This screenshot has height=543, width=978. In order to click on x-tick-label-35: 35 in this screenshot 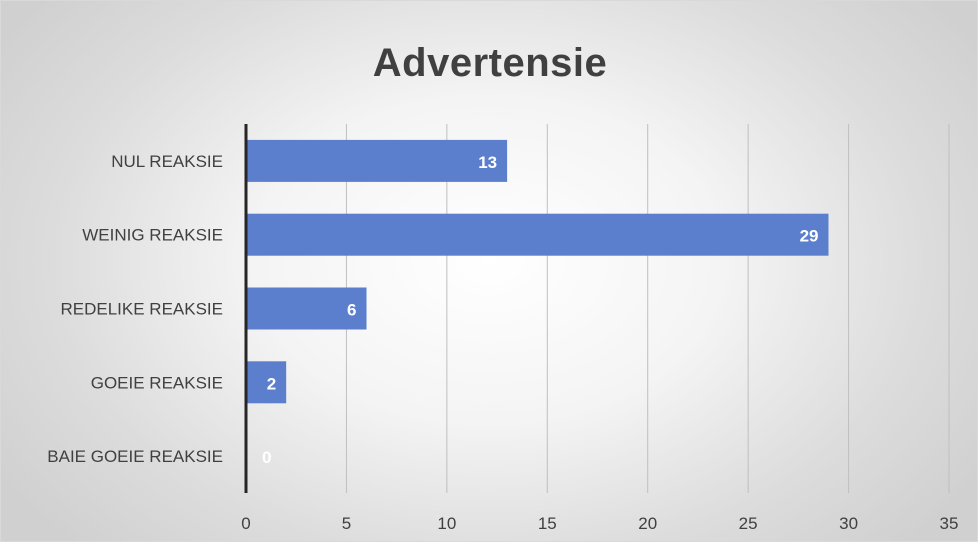, I will do `click(949, 523)`.